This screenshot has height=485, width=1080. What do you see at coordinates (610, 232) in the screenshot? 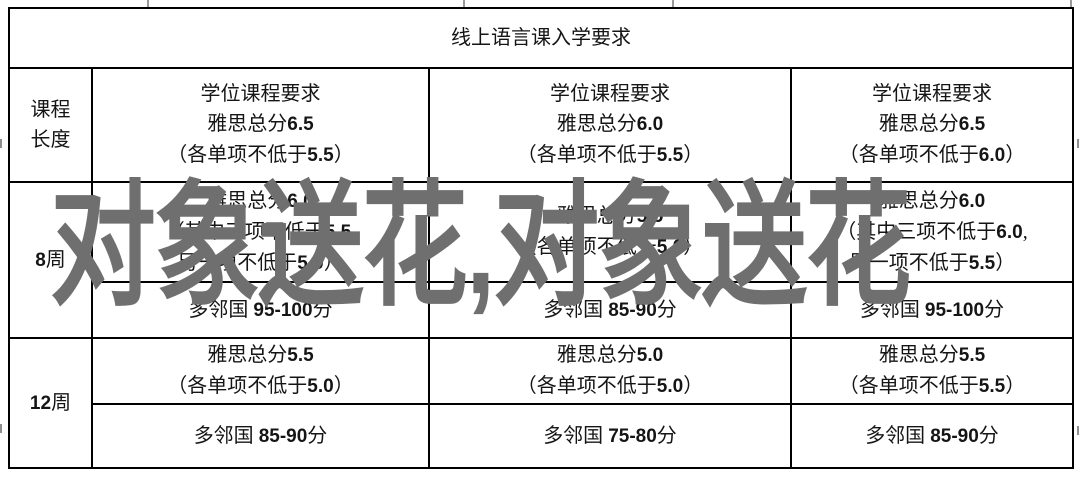
I see `ielts-cell-8w-col2: 雅思总分5.5 （各单项不低于5.0）` at bounding box center [610, 232].